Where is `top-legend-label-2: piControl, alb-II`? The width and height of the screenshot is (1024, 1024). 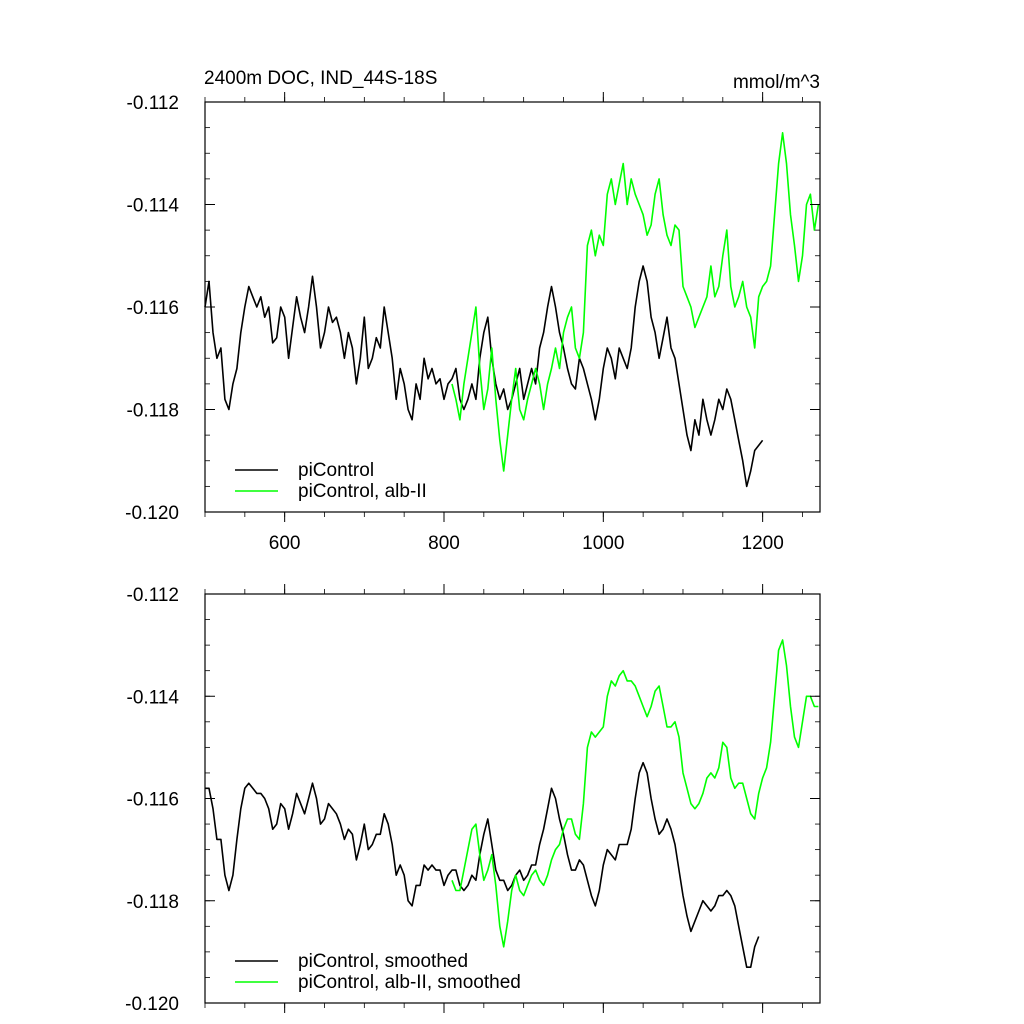
top-legend-label-2: piControl, alb-II is located at coordinates (362, 491).